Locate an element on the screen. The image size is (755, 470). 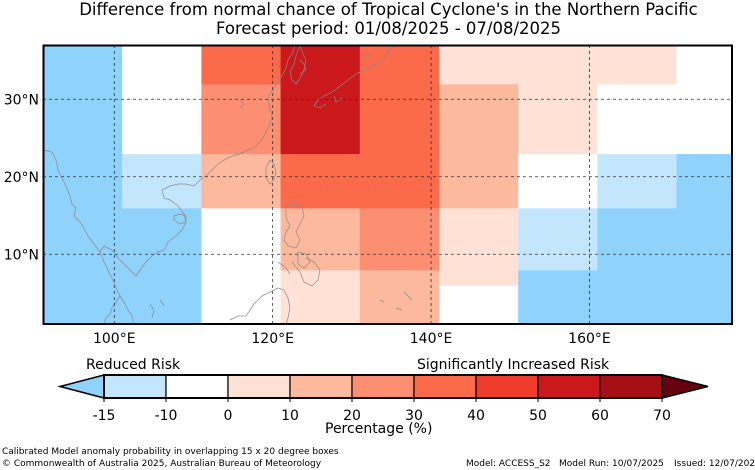
coastline-islands is located at coordinates (281, 305).